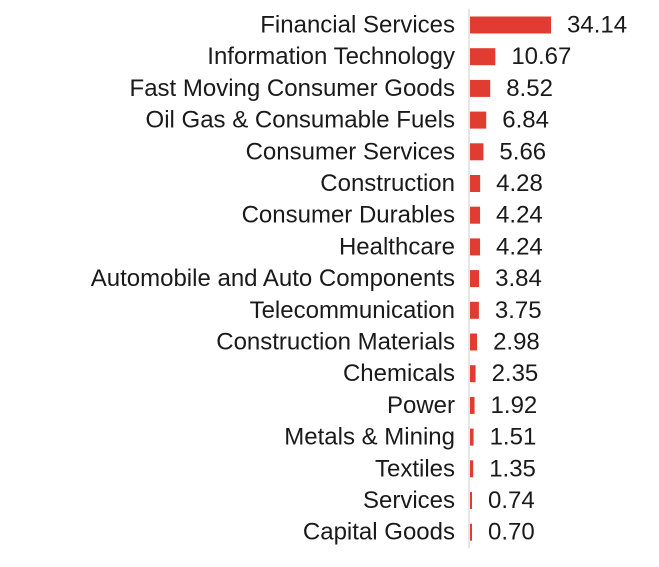  I want to click on category-label: Automobile and Auto Components, so click(273, 278).